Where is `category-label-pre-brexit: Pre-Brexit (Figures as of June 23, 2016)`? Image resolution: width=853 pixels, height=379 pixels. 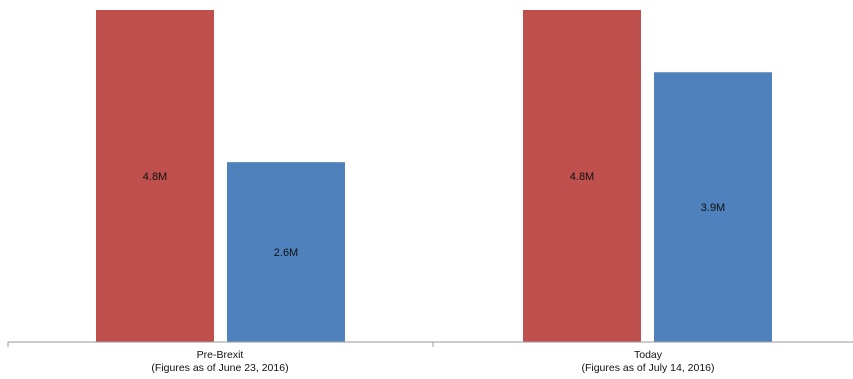 category-label-pre-brexit: Pre-Brexit (Figures as of June 23, 2016) is located at coordinates (220, 362).